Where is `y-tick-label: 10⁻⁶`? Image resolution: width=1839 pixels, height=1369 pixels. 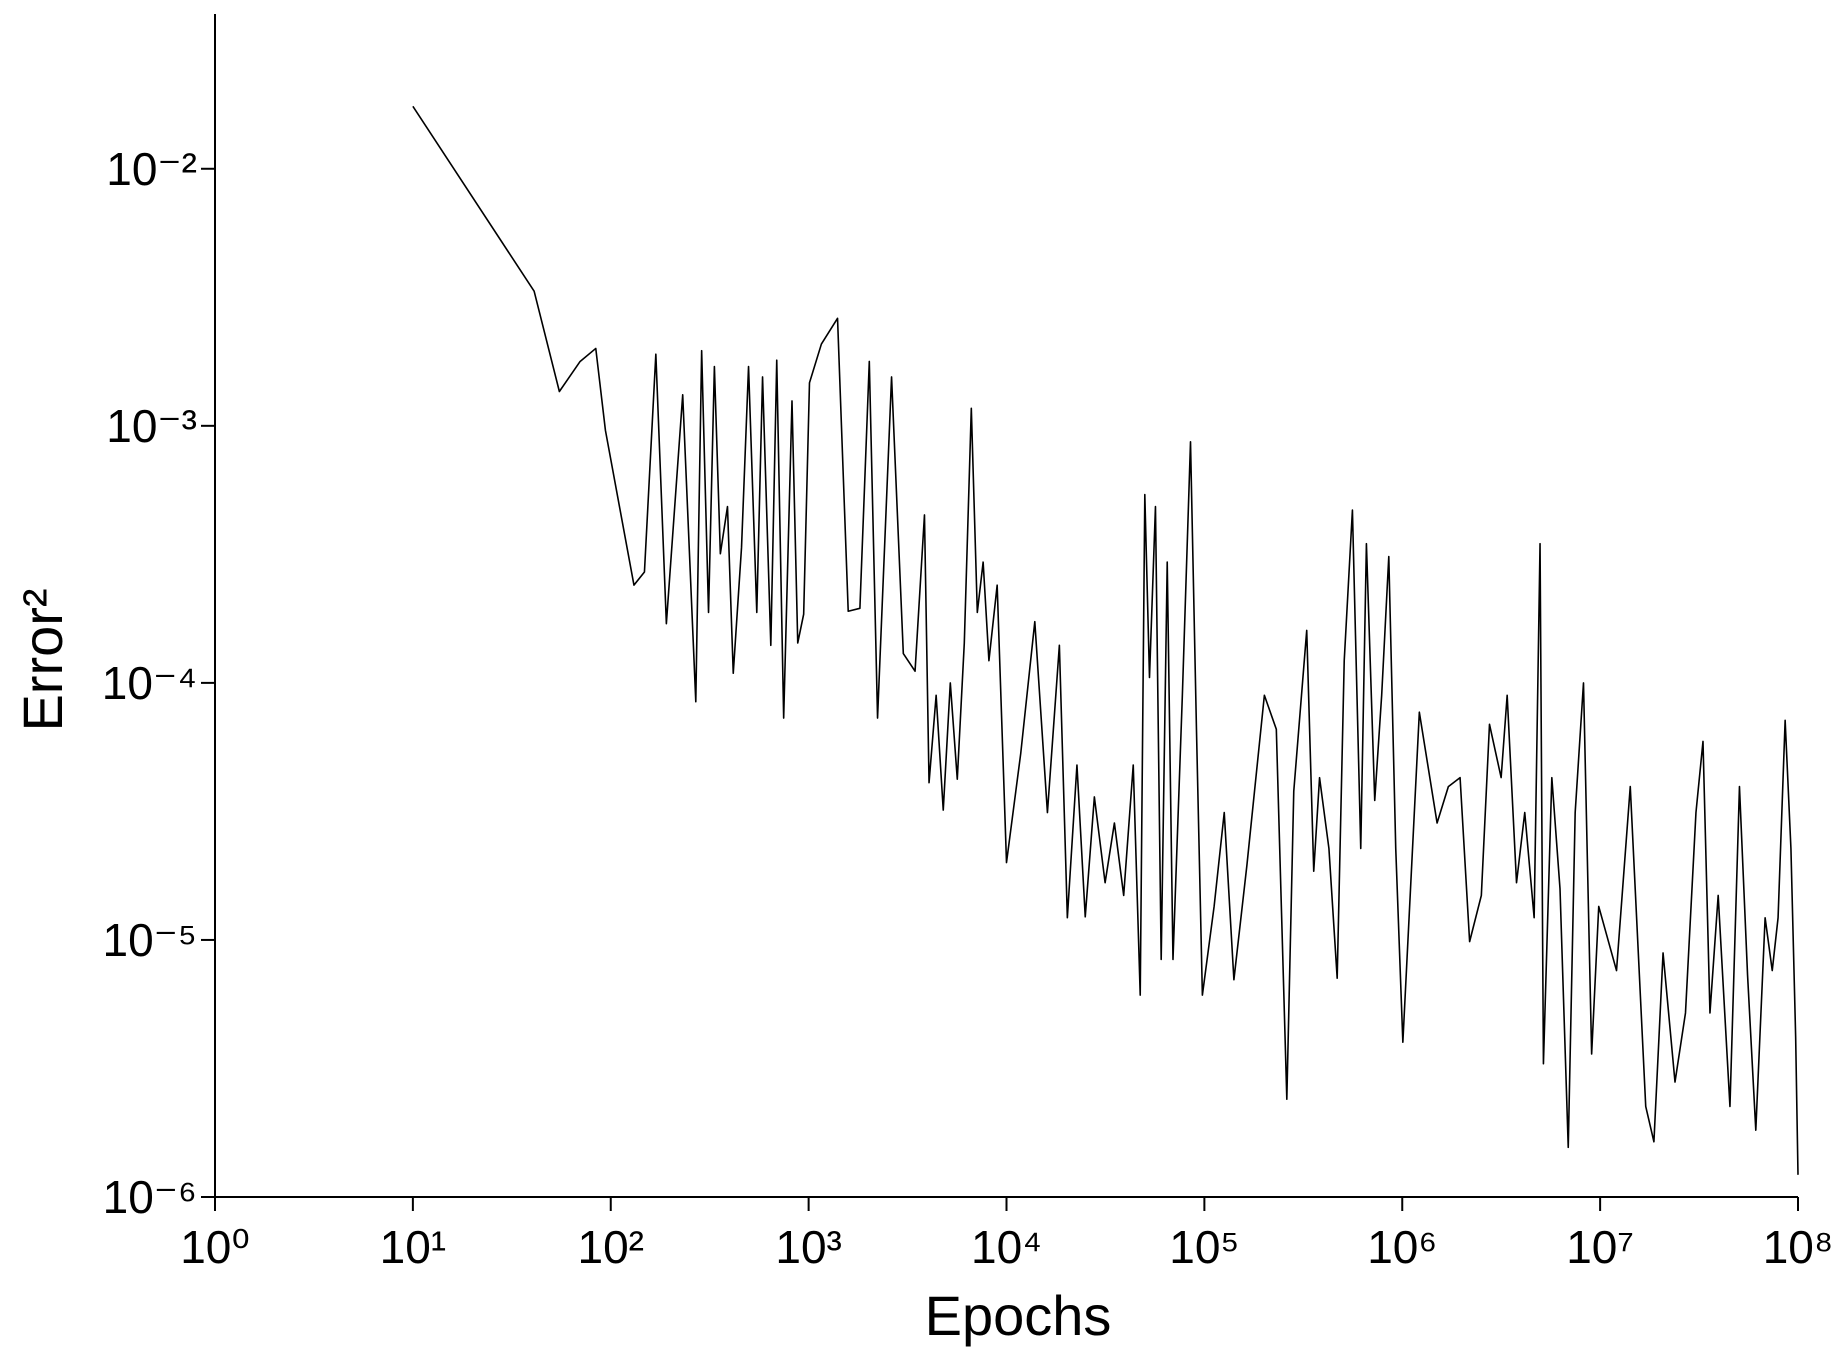
y-tick-label: 10⁻⁶ is located at coordinates (150, 1197).